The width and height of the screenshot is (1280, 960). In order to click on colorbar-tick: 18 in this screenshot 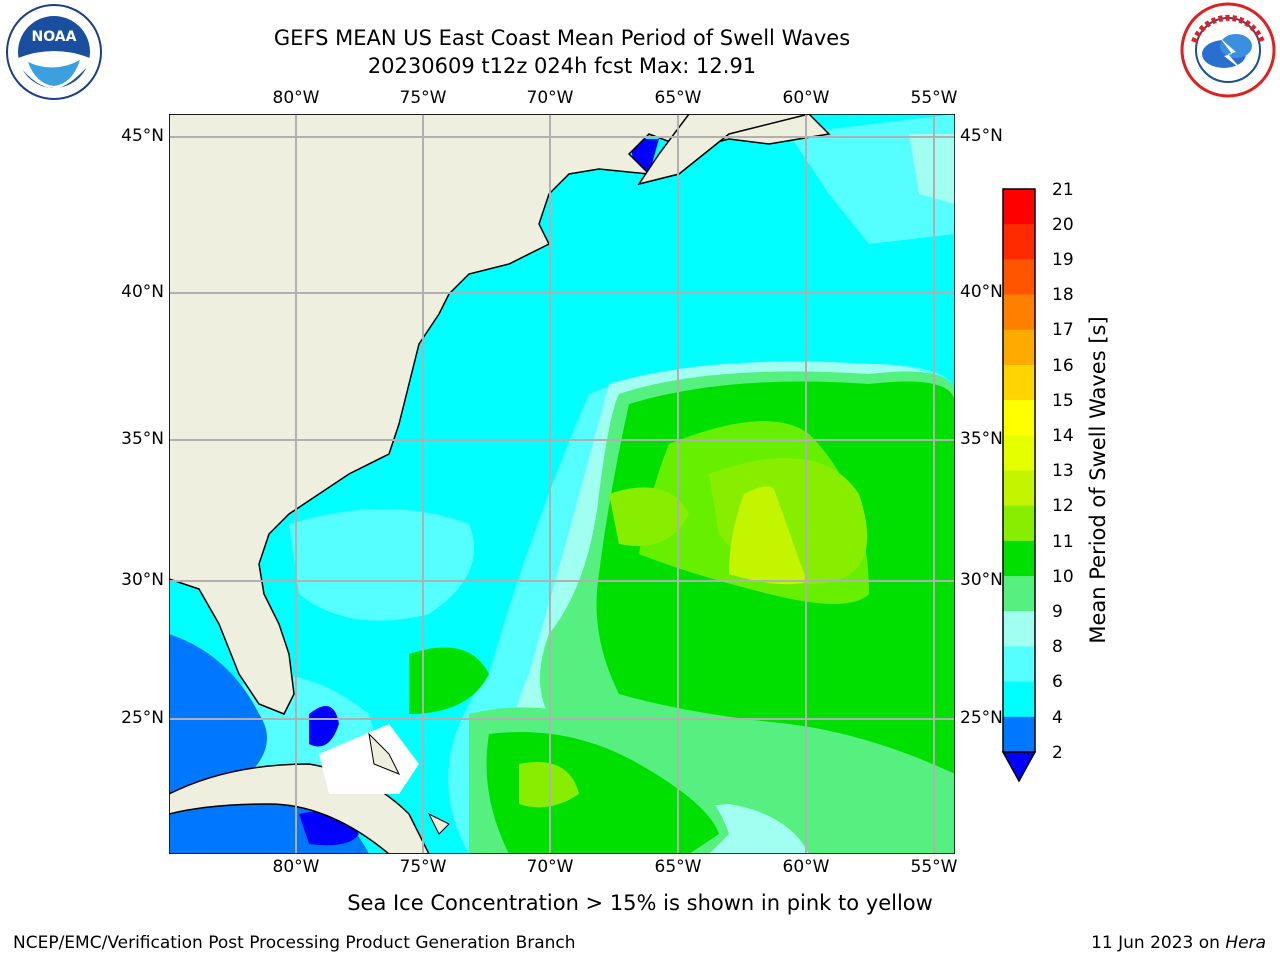, I will do `click(1063, 295)`.